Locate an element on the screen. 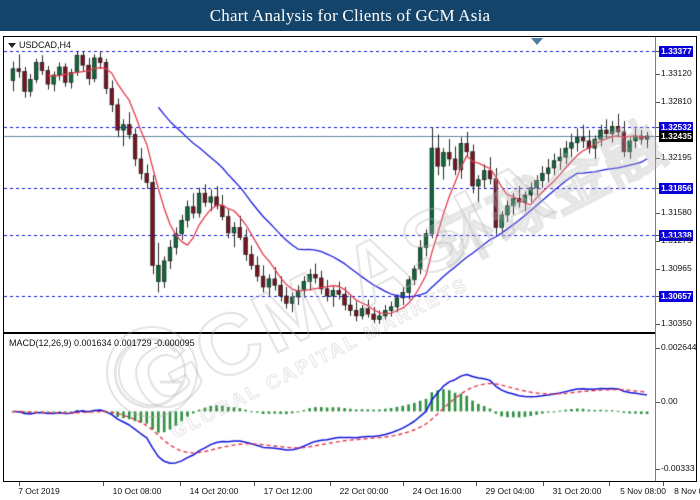 The width and height of the screenshot is (700, 500). chevron-down-icon is located at coordinates (12, 45).